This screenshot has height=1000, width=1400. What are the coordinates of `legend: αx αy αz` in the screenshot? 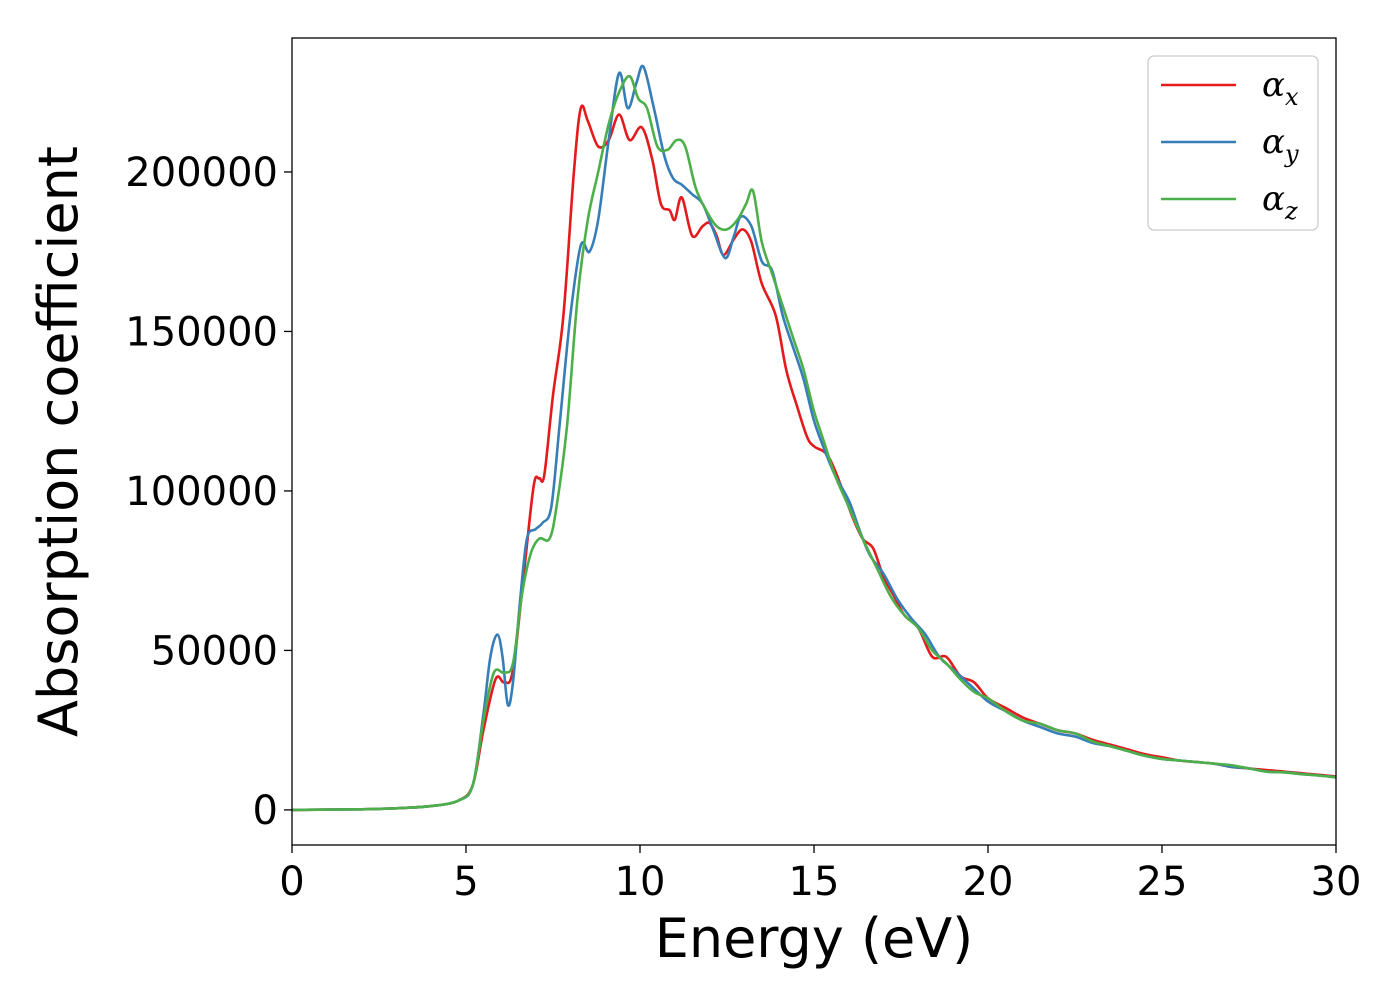 It's located at (1233, 143).